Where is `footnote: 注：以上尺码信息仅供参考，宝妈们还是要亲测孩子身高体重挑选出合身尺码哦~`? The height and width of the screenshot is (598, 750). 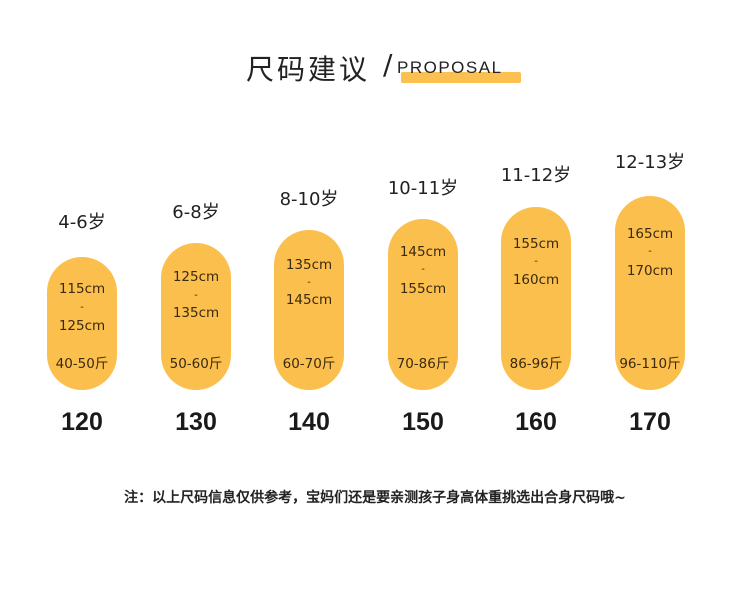
footnote: 注：以上尺码信息仅供参考，宝妈们还是要亲测孩子身高体重挑选出合身尺码哦~ is located at coordinates (375, 498).